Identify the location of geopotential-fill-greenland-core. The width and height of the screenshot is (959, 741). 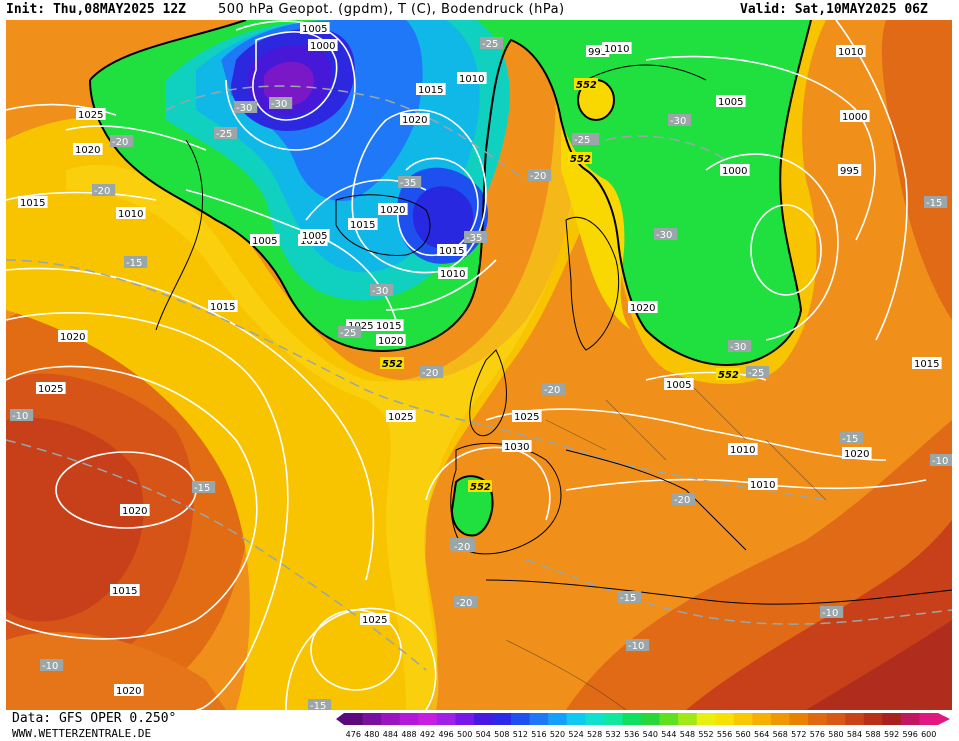
(289, 83).